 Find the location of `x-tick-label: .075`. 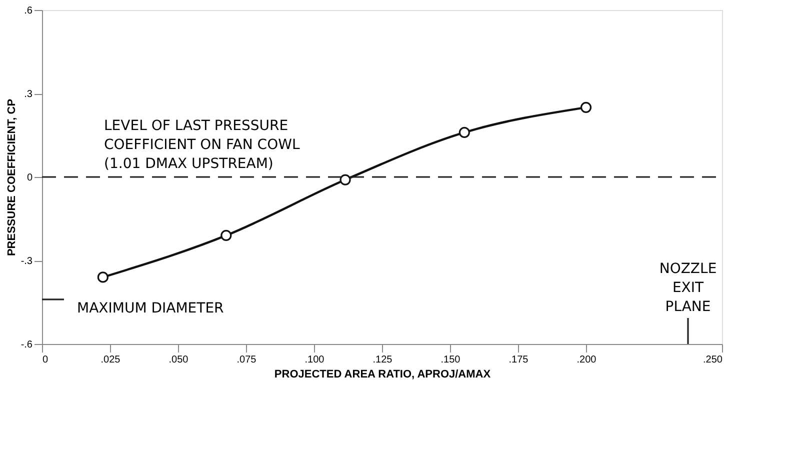

x-tick-label: .075 is located at coordinates (246, 360).